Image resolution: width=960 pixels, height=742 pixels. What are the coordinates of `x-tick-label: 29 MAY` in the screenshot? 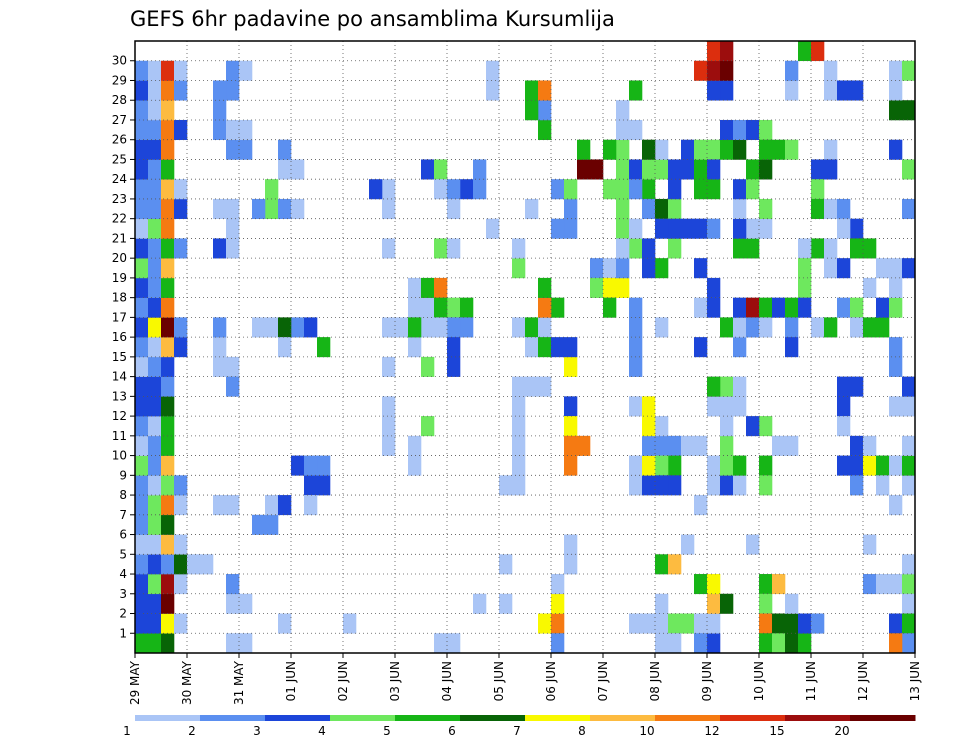 It's located at (135, 682).